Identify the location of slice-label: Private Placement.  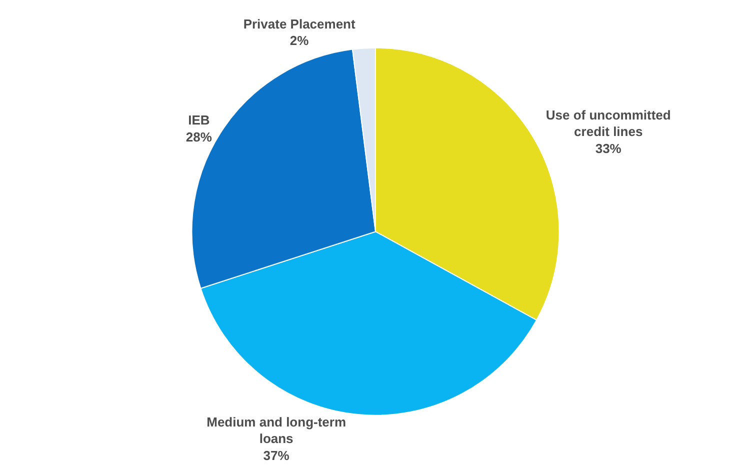
(299, 24).